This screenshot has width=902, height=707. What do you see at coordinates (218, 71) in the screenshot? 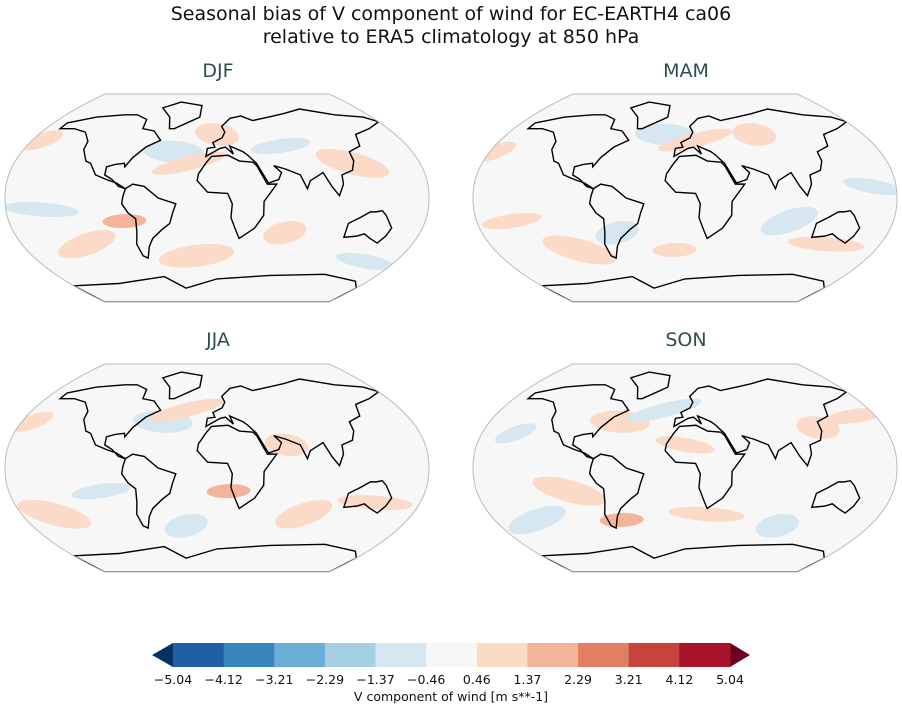
I see `panel-title-djf: DJF` at bounding box center [218, 71].